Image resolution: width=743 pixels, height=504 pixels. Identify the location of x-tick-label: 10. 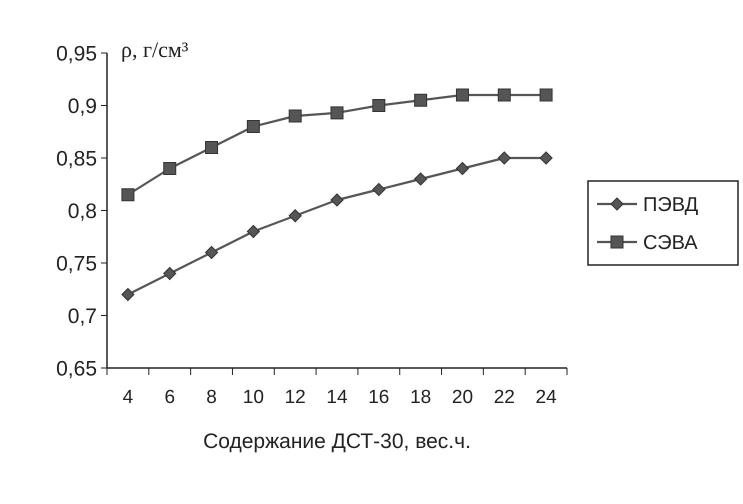
(253, 397).